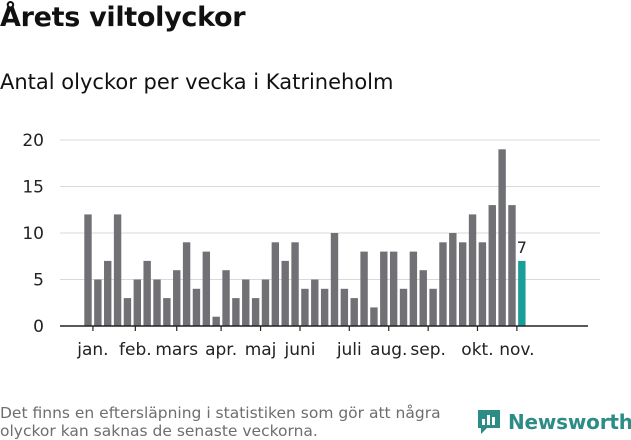  Describe the element at coordinates (522, 247) in the screenshot. I see `data-label-last: 7` at that location.